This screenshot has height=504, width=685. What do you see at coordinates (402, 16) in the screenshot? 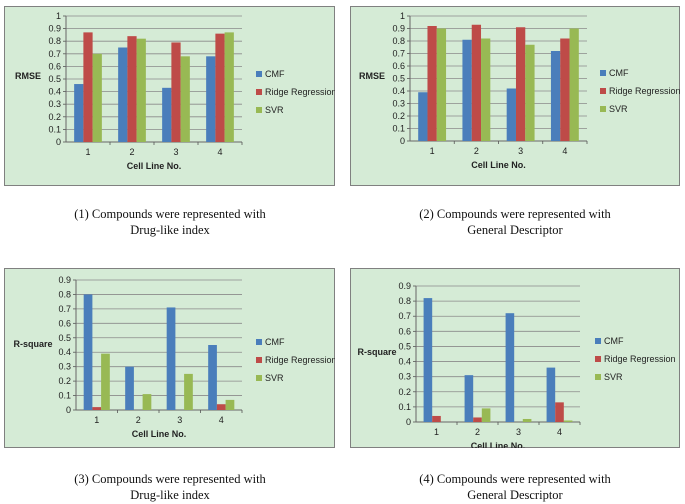
I see `y-tick-label: 1` at bounding box center [402, 16].